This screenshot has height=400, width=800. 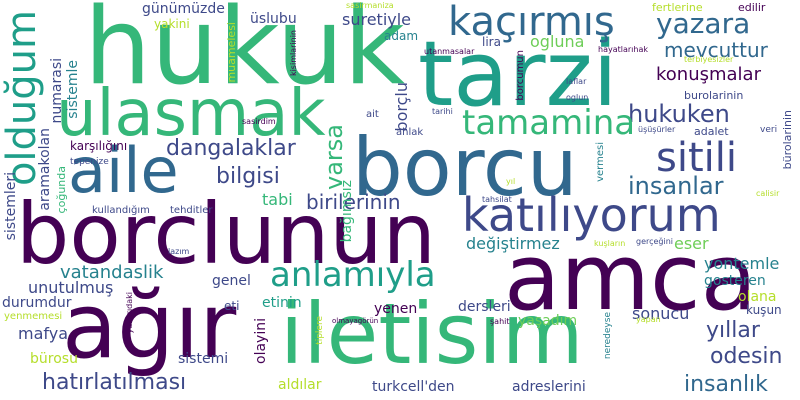 I want to click on word-dangalaklar: dangalaklar, so click(x=231, y=148).